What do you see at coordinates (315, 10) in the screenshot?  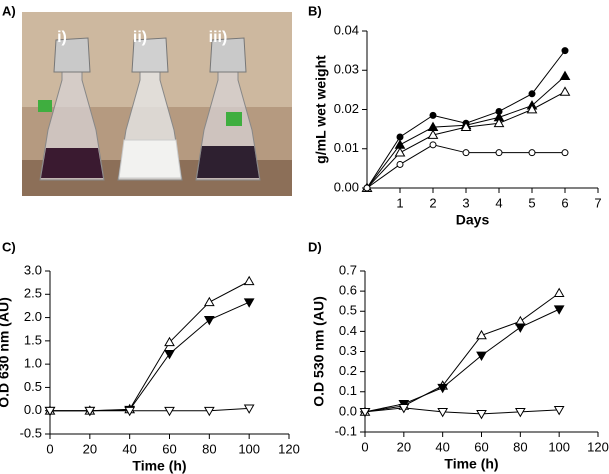 I see `panel-label: B)` at bounding box center [315, 10].